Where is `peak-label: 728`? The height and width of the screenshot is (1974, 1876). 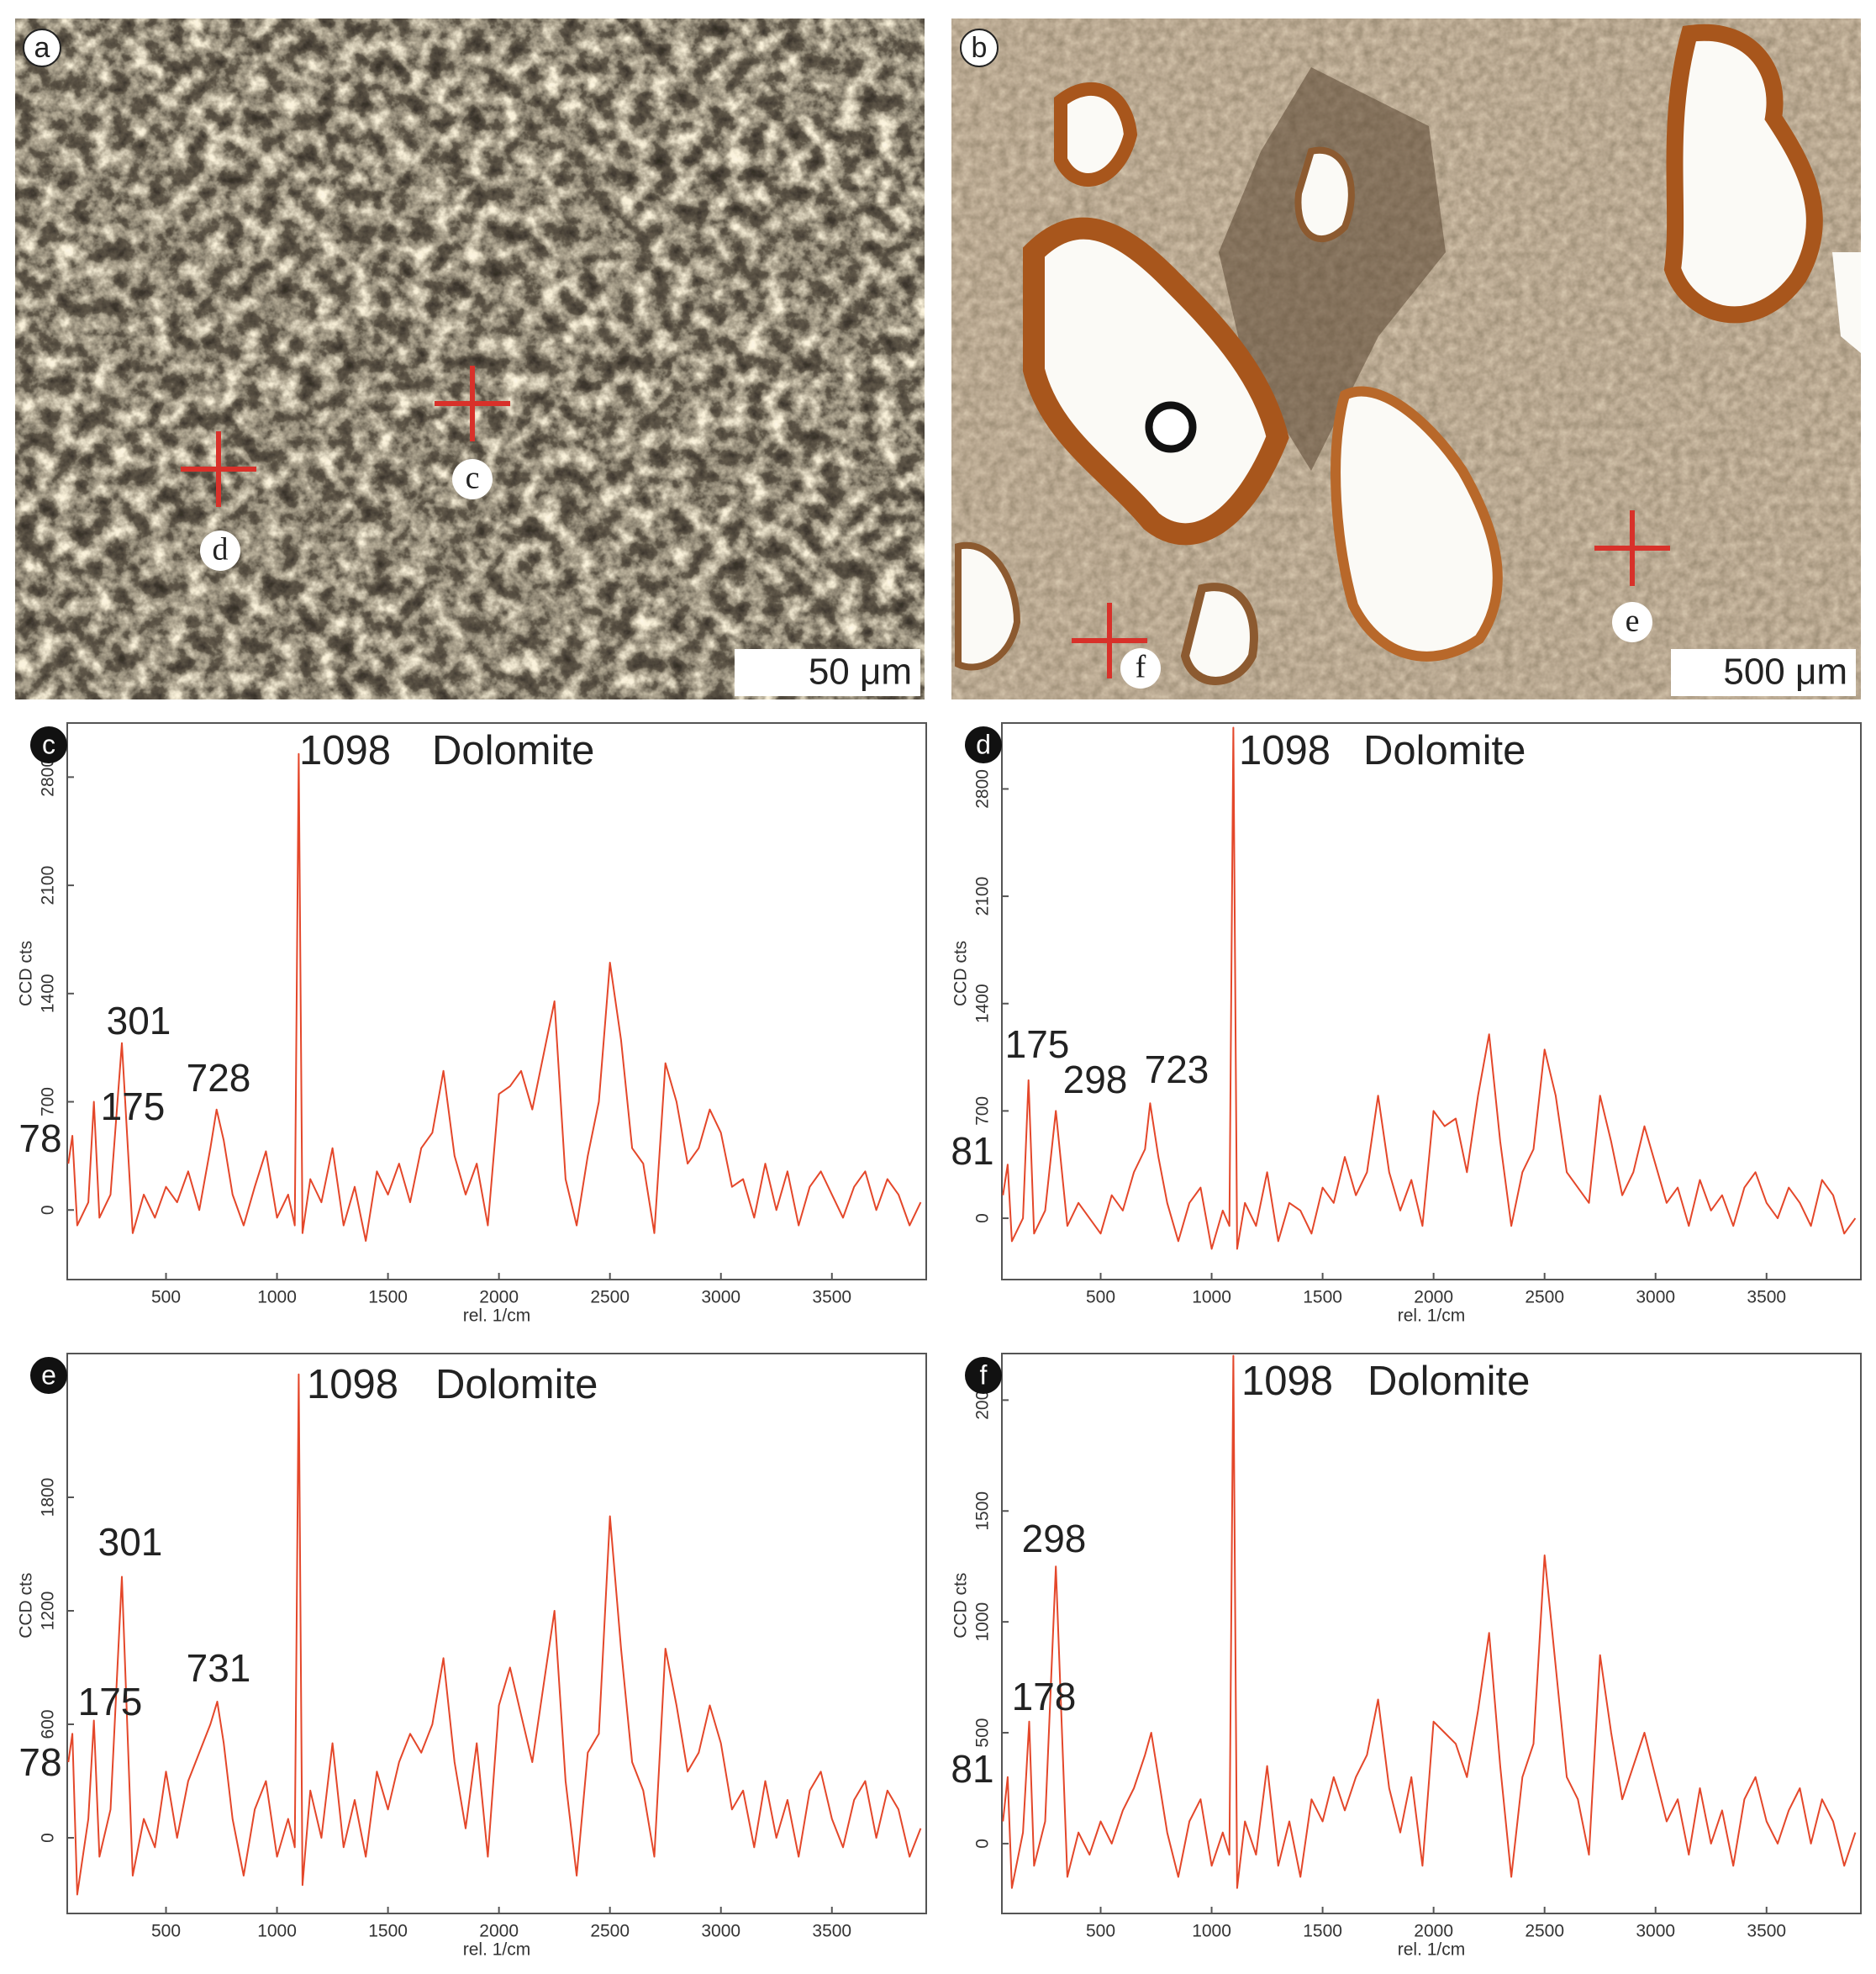 peak-label: 728 is located at coordinates (219, 1078).